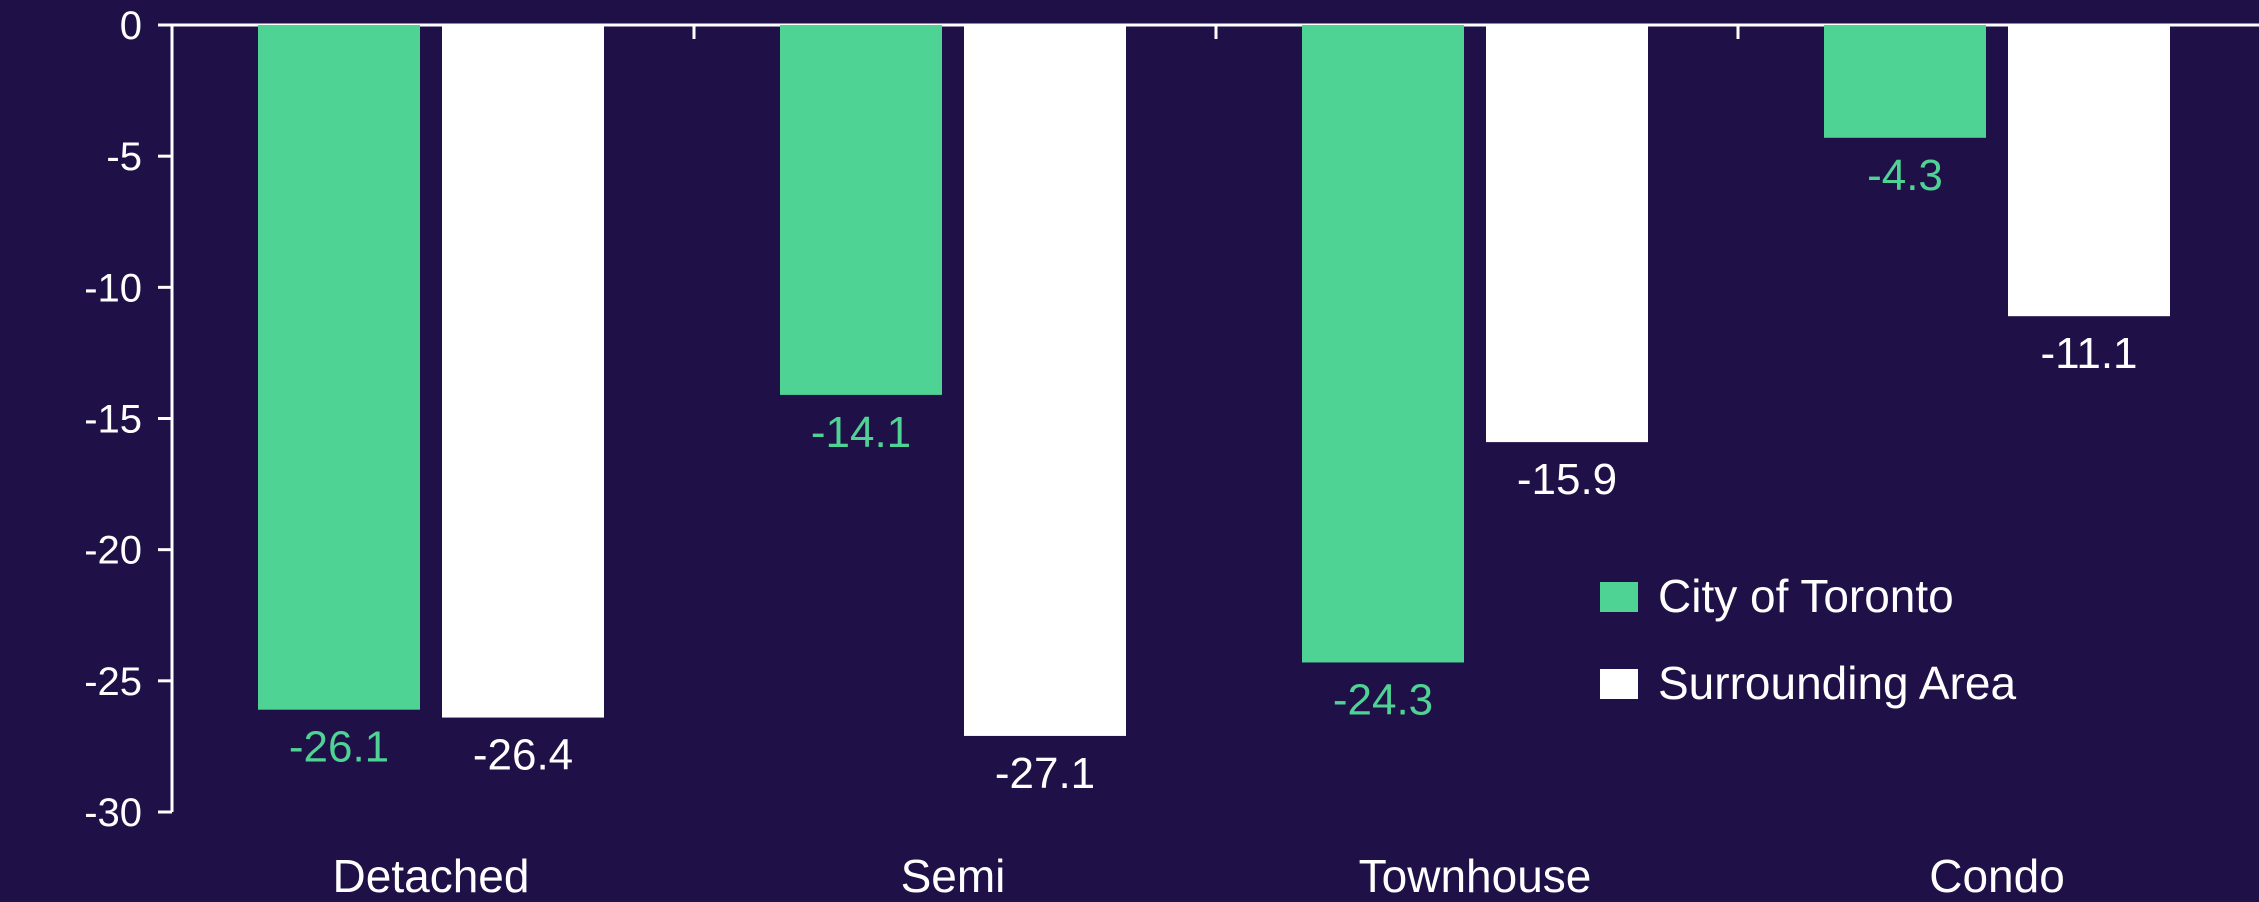 The height and width of the screenshot is (902, 2259). Describe the element at coordinates (523, 371) in the screenshot. I see `bar-detached-surrounding-area` at that location.